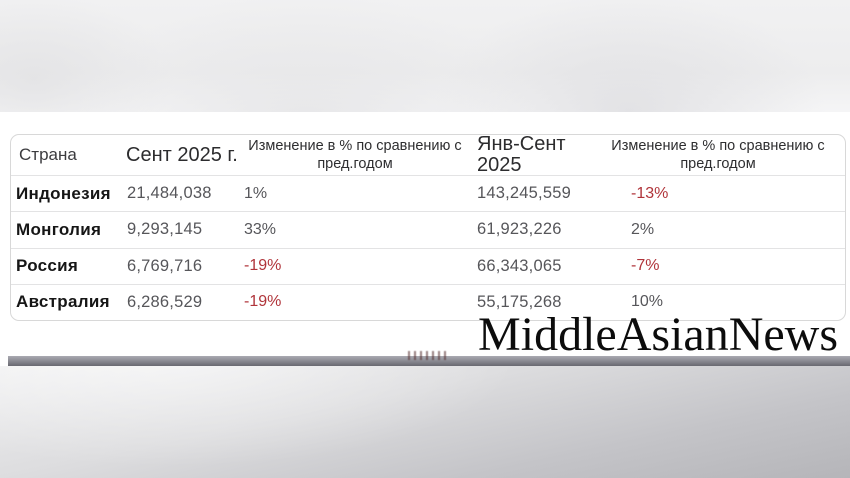 Image resolution: width=850 pixels, height=478 pixels. Describe the element at coordinates (180, 265) in the screenshot. I see `table-row-sept-value: 6,769,716` at that location.